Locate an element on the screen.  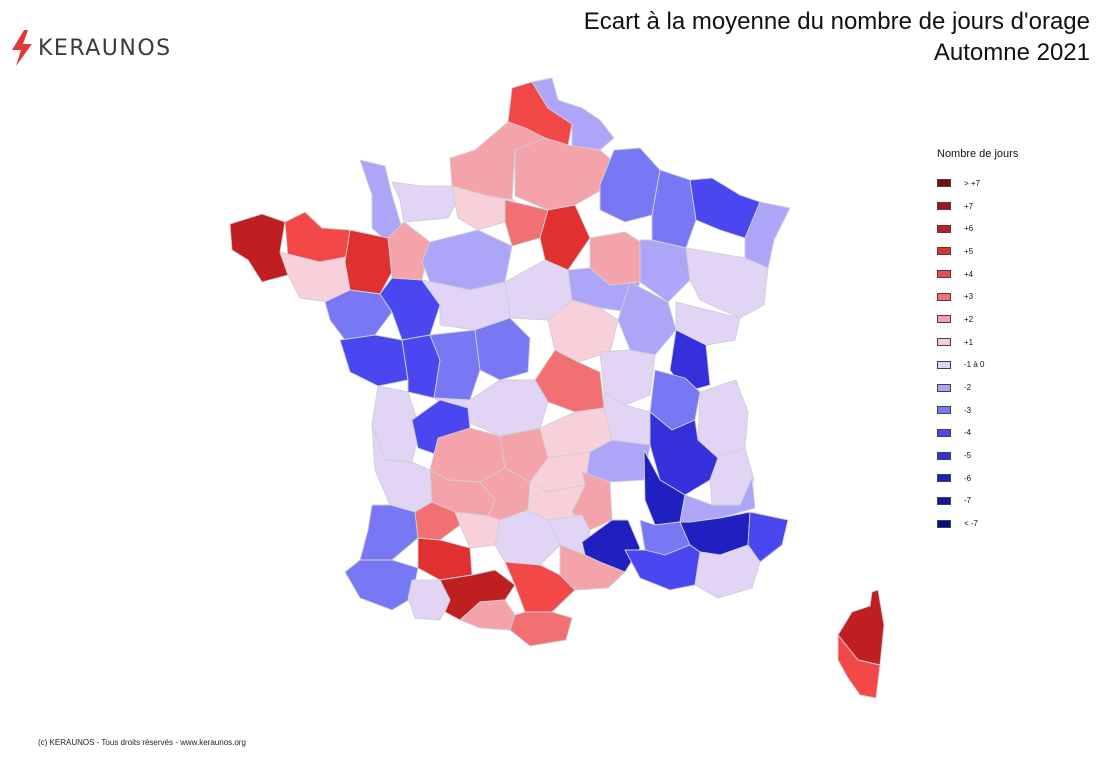
region-tarn is located at coordinates (540, 587).